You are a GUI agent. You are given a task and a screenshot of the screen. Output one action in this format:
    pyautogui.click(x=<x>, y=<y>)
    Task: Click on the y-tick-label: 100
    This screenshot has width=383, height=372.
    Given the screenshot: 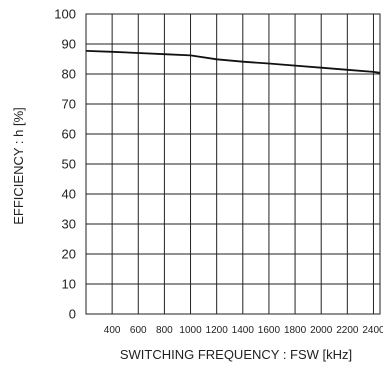 What is the action you would take?
    pyautogui.click(x=65, y=14)
    